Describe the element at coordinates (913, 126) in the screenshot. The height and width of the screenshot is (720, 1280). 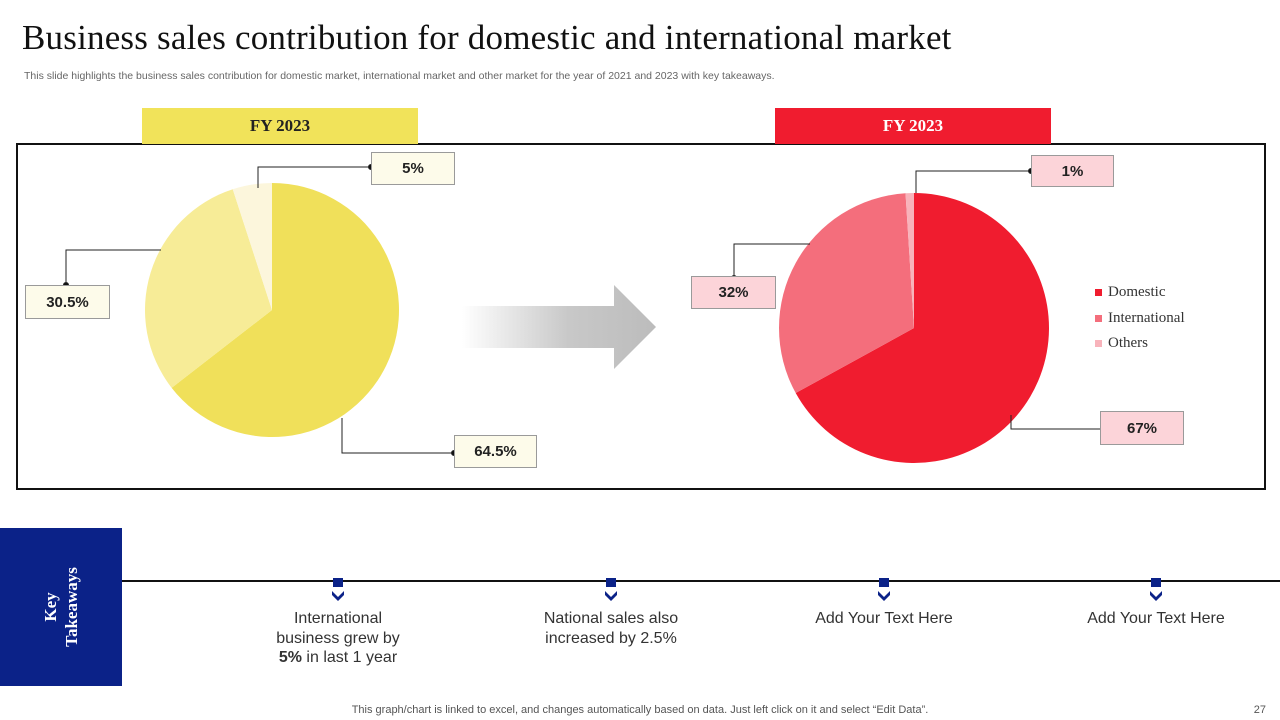
I see `chart-right-header: FY 2023` at that location.